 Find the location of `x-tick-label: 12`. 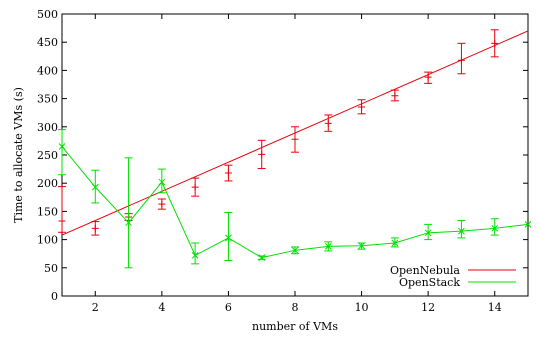

x-tick-label: 12 is located at coordinates (428, 307).